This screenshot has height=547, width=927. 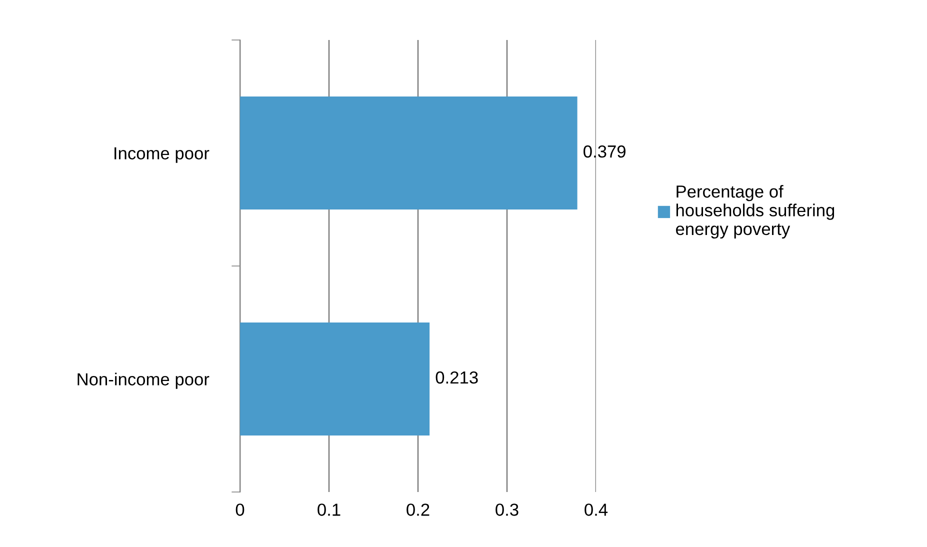 I want to click on x-tick-label: 0.3, so click(x=507, y=510).